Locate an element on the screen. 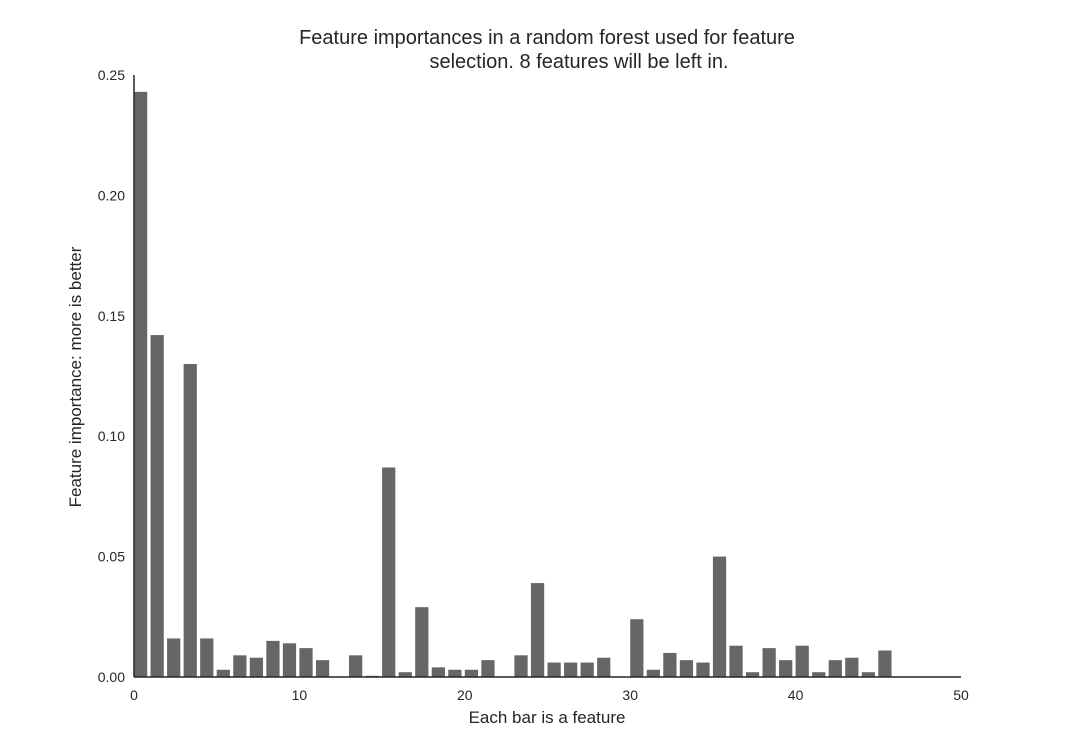 The image size is (1067, 752). x-tick-label: 10 is located at coordinates (300, 695).